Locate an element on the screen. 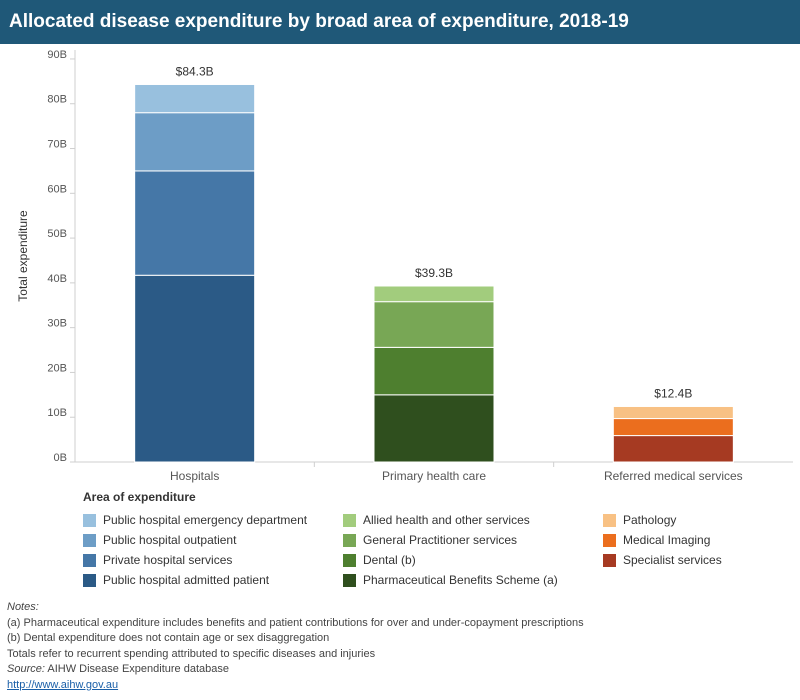  y-tick-label: 90B is located at coordinates (57, 55).